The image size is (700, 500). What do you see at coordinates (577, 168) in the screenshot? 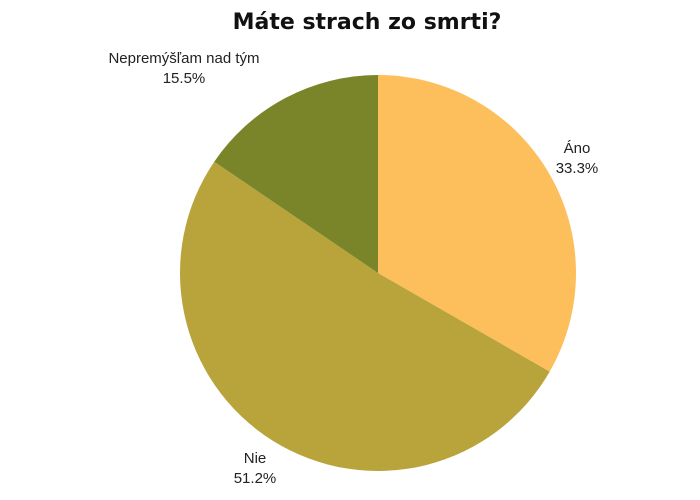
I see `slice-value-label-1: 33.3%` at bounding box center [577, 168].